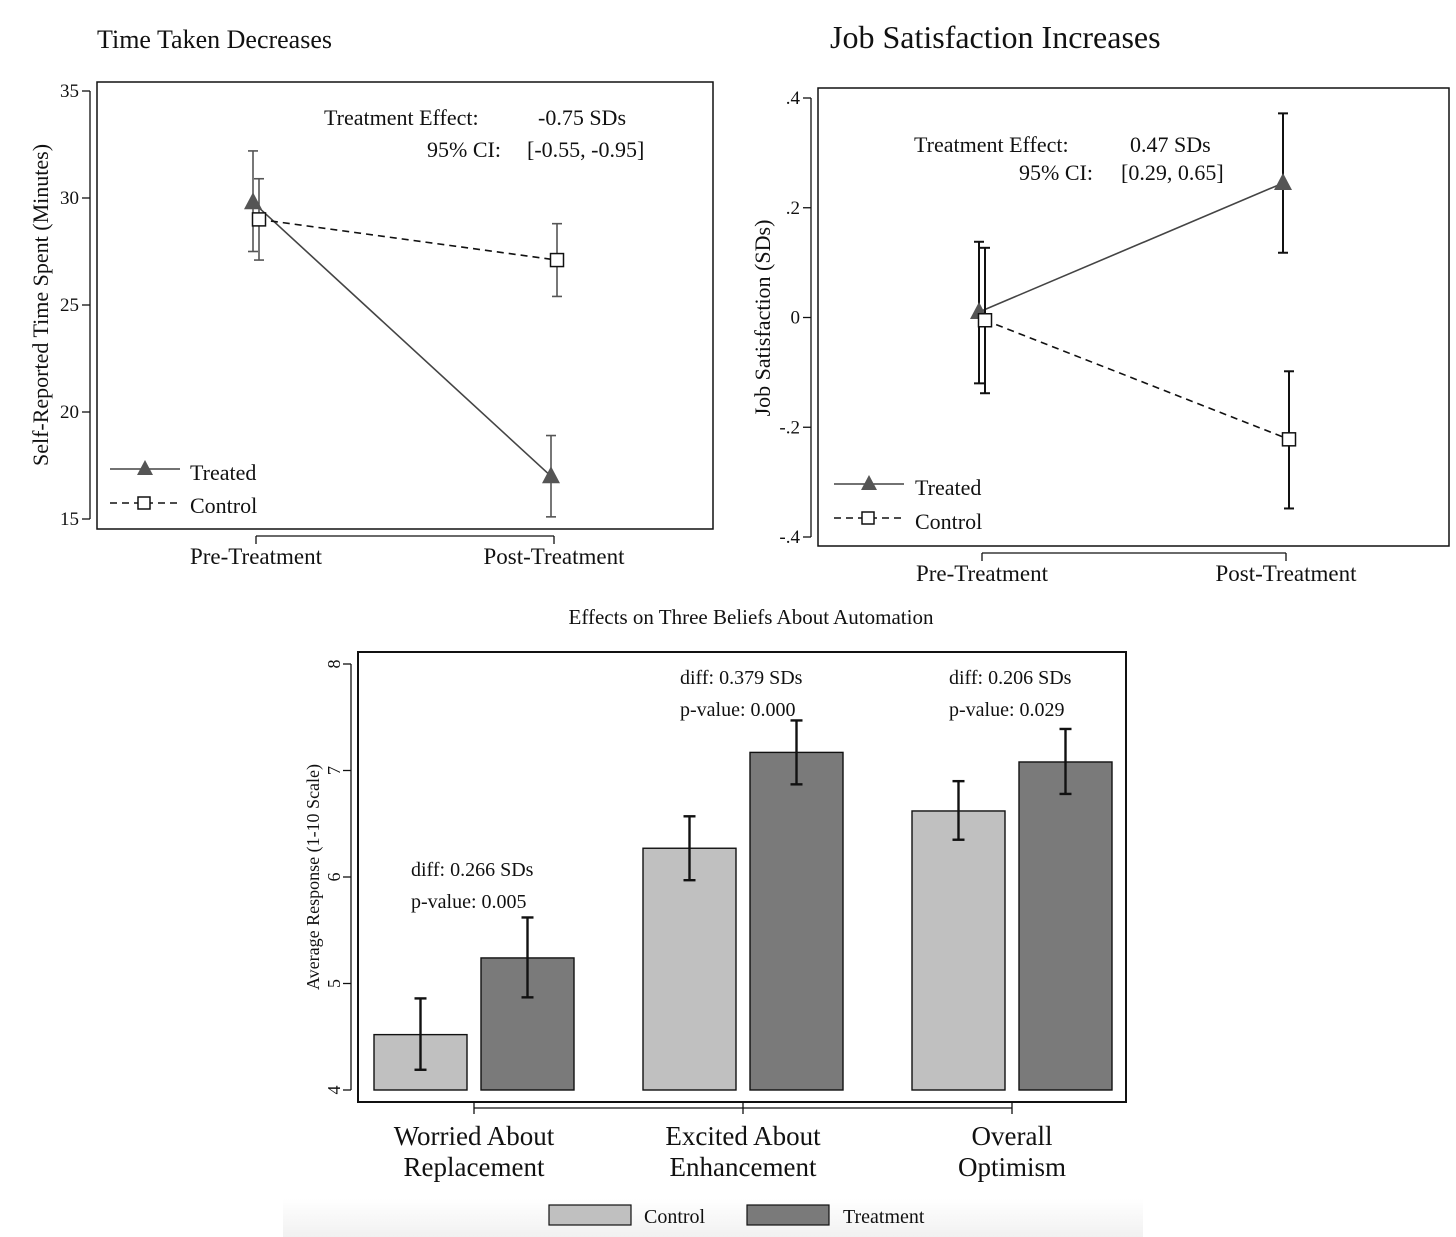 The height and width of the screenshot is (1237, 1456). I want to click on x-tick-label: Optimism, so click(1012, 1167).